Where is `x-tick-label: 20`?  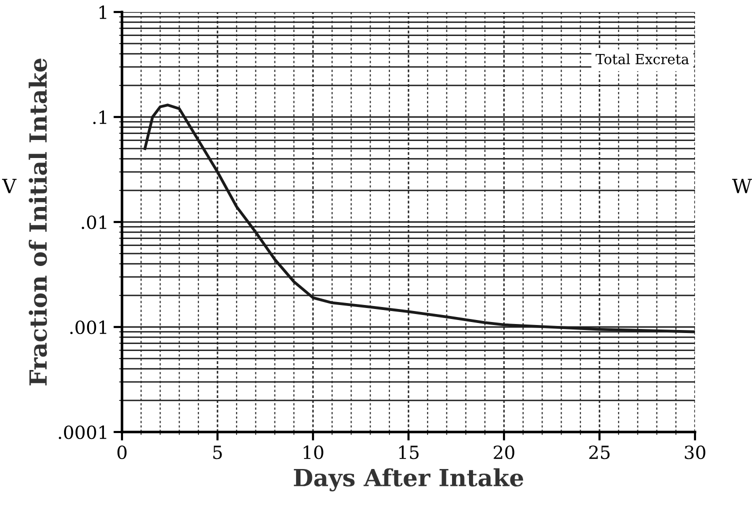
x-tick-label: 20 is located at coordinates (504, 453).